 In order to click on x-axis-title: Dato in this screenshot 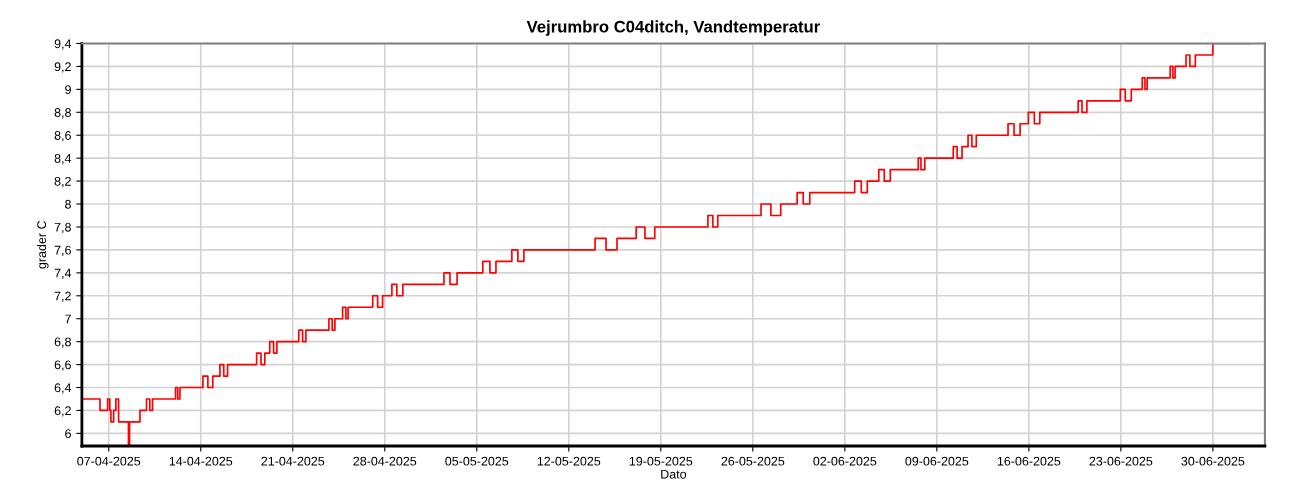, I will do `click(674, 474)`.